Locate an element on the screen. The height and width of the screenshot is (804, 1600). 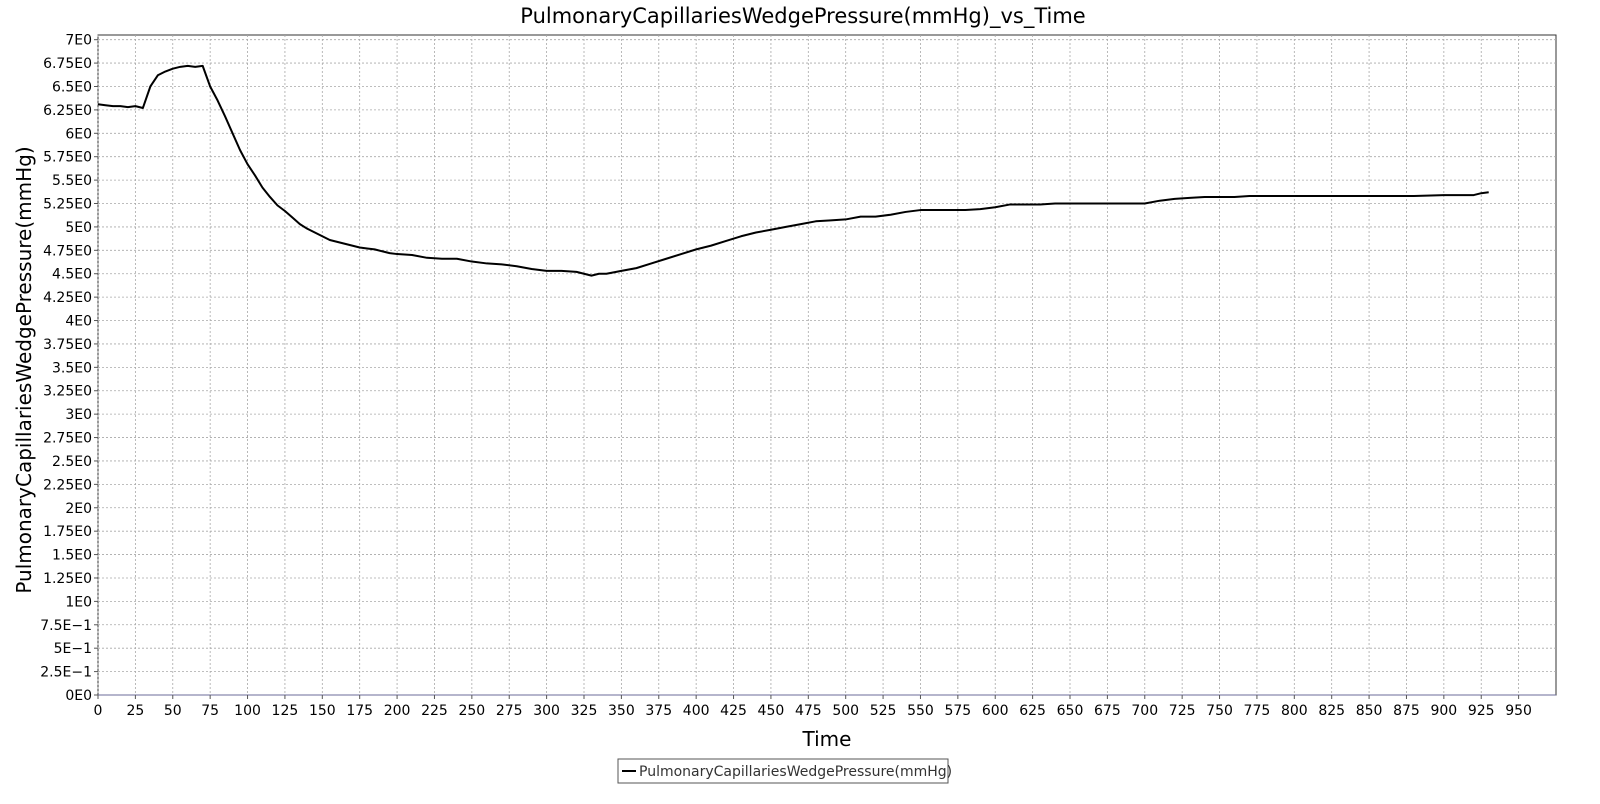
x-tick-label: 950 is located at coordinates (1518, 711).